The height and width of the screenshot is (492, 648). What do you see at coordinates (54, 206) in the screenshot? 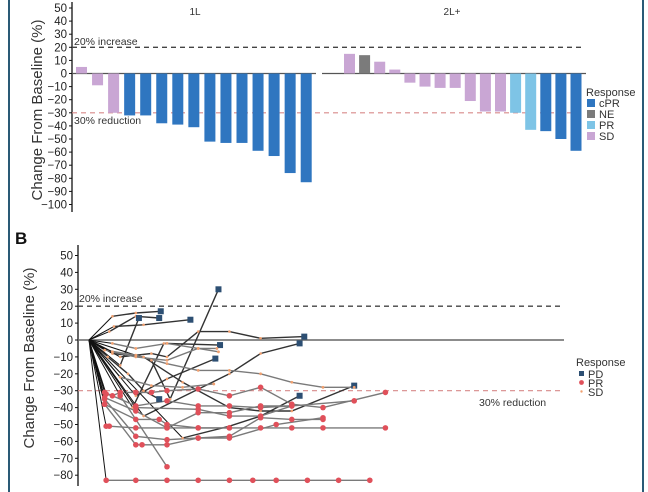
I see `y-tick-label: −100` at bounding box center [54, 206].